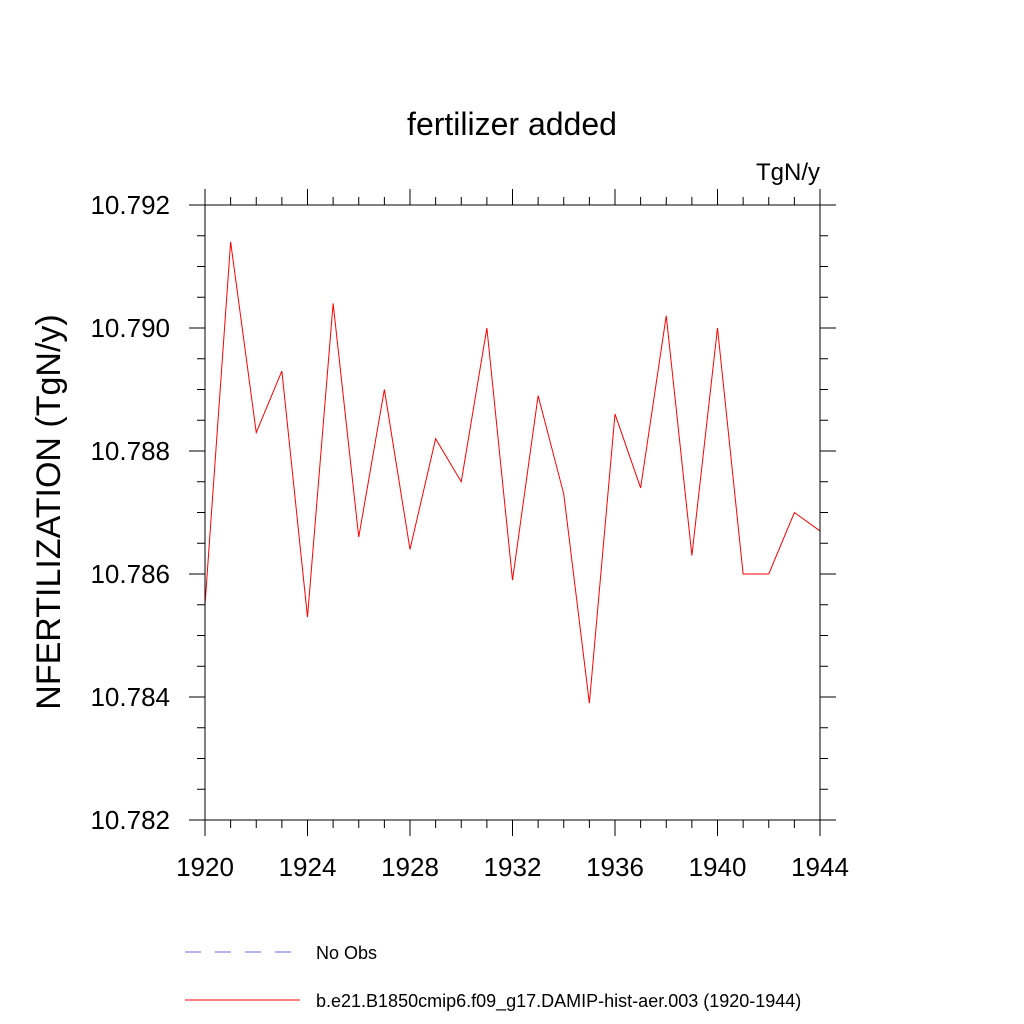 The width and height of the screenshot is (1024, 1024). I want to click on y-tick-label: 10.790, so click(130, 328).